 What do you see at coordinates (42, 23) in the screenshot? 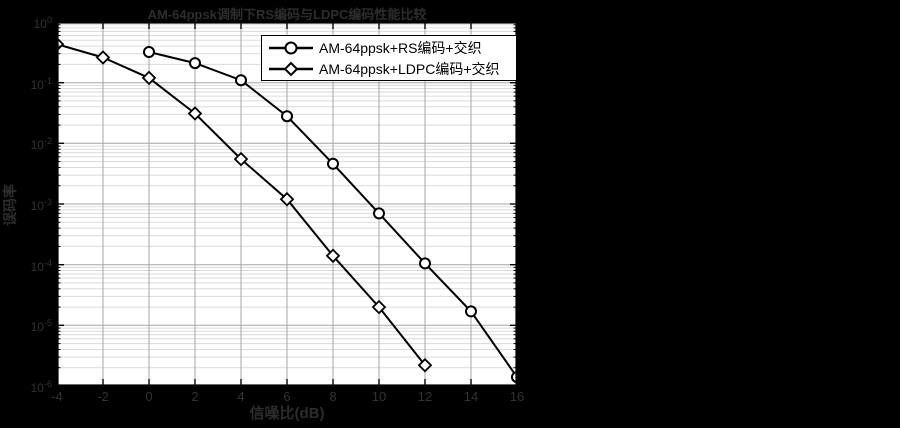
I see `y-tick-label: 10⁰` at bounding box center [42, 23].